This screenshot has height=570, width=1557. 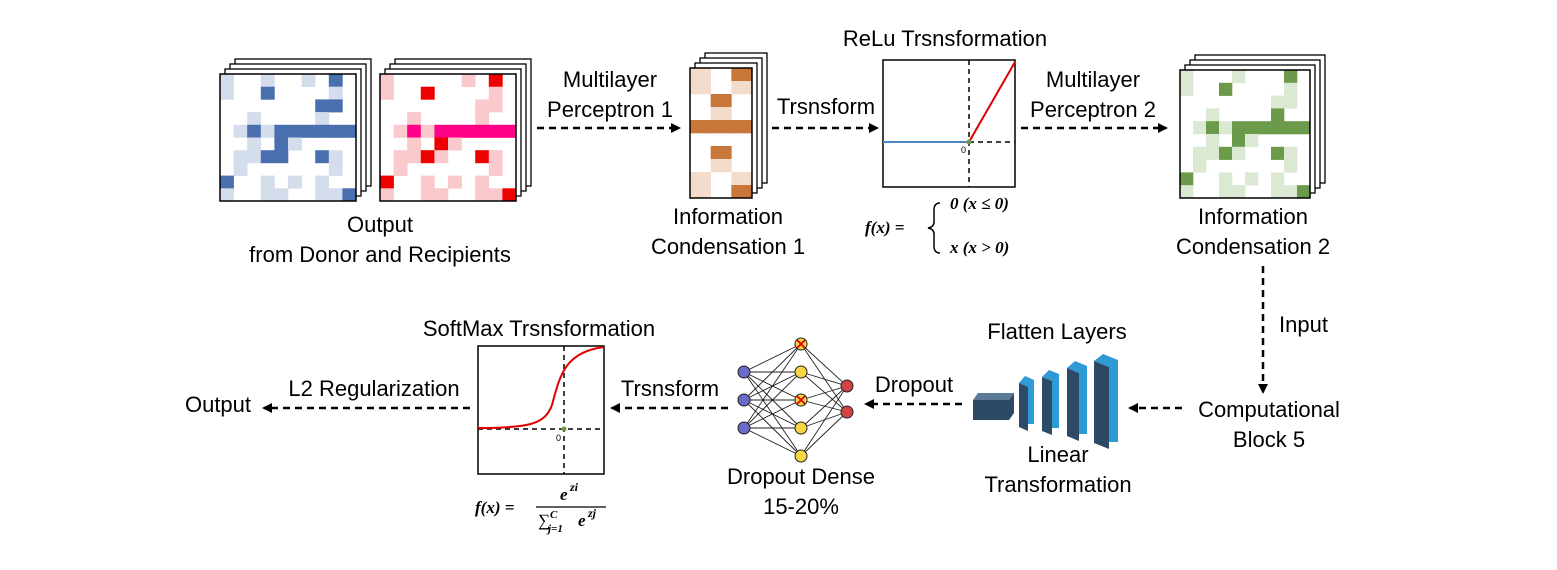 What do you see at coordinates (574, 487) in the screenshot?
I see `softmax-num-sup: zi` at bounding box center [574, 487].